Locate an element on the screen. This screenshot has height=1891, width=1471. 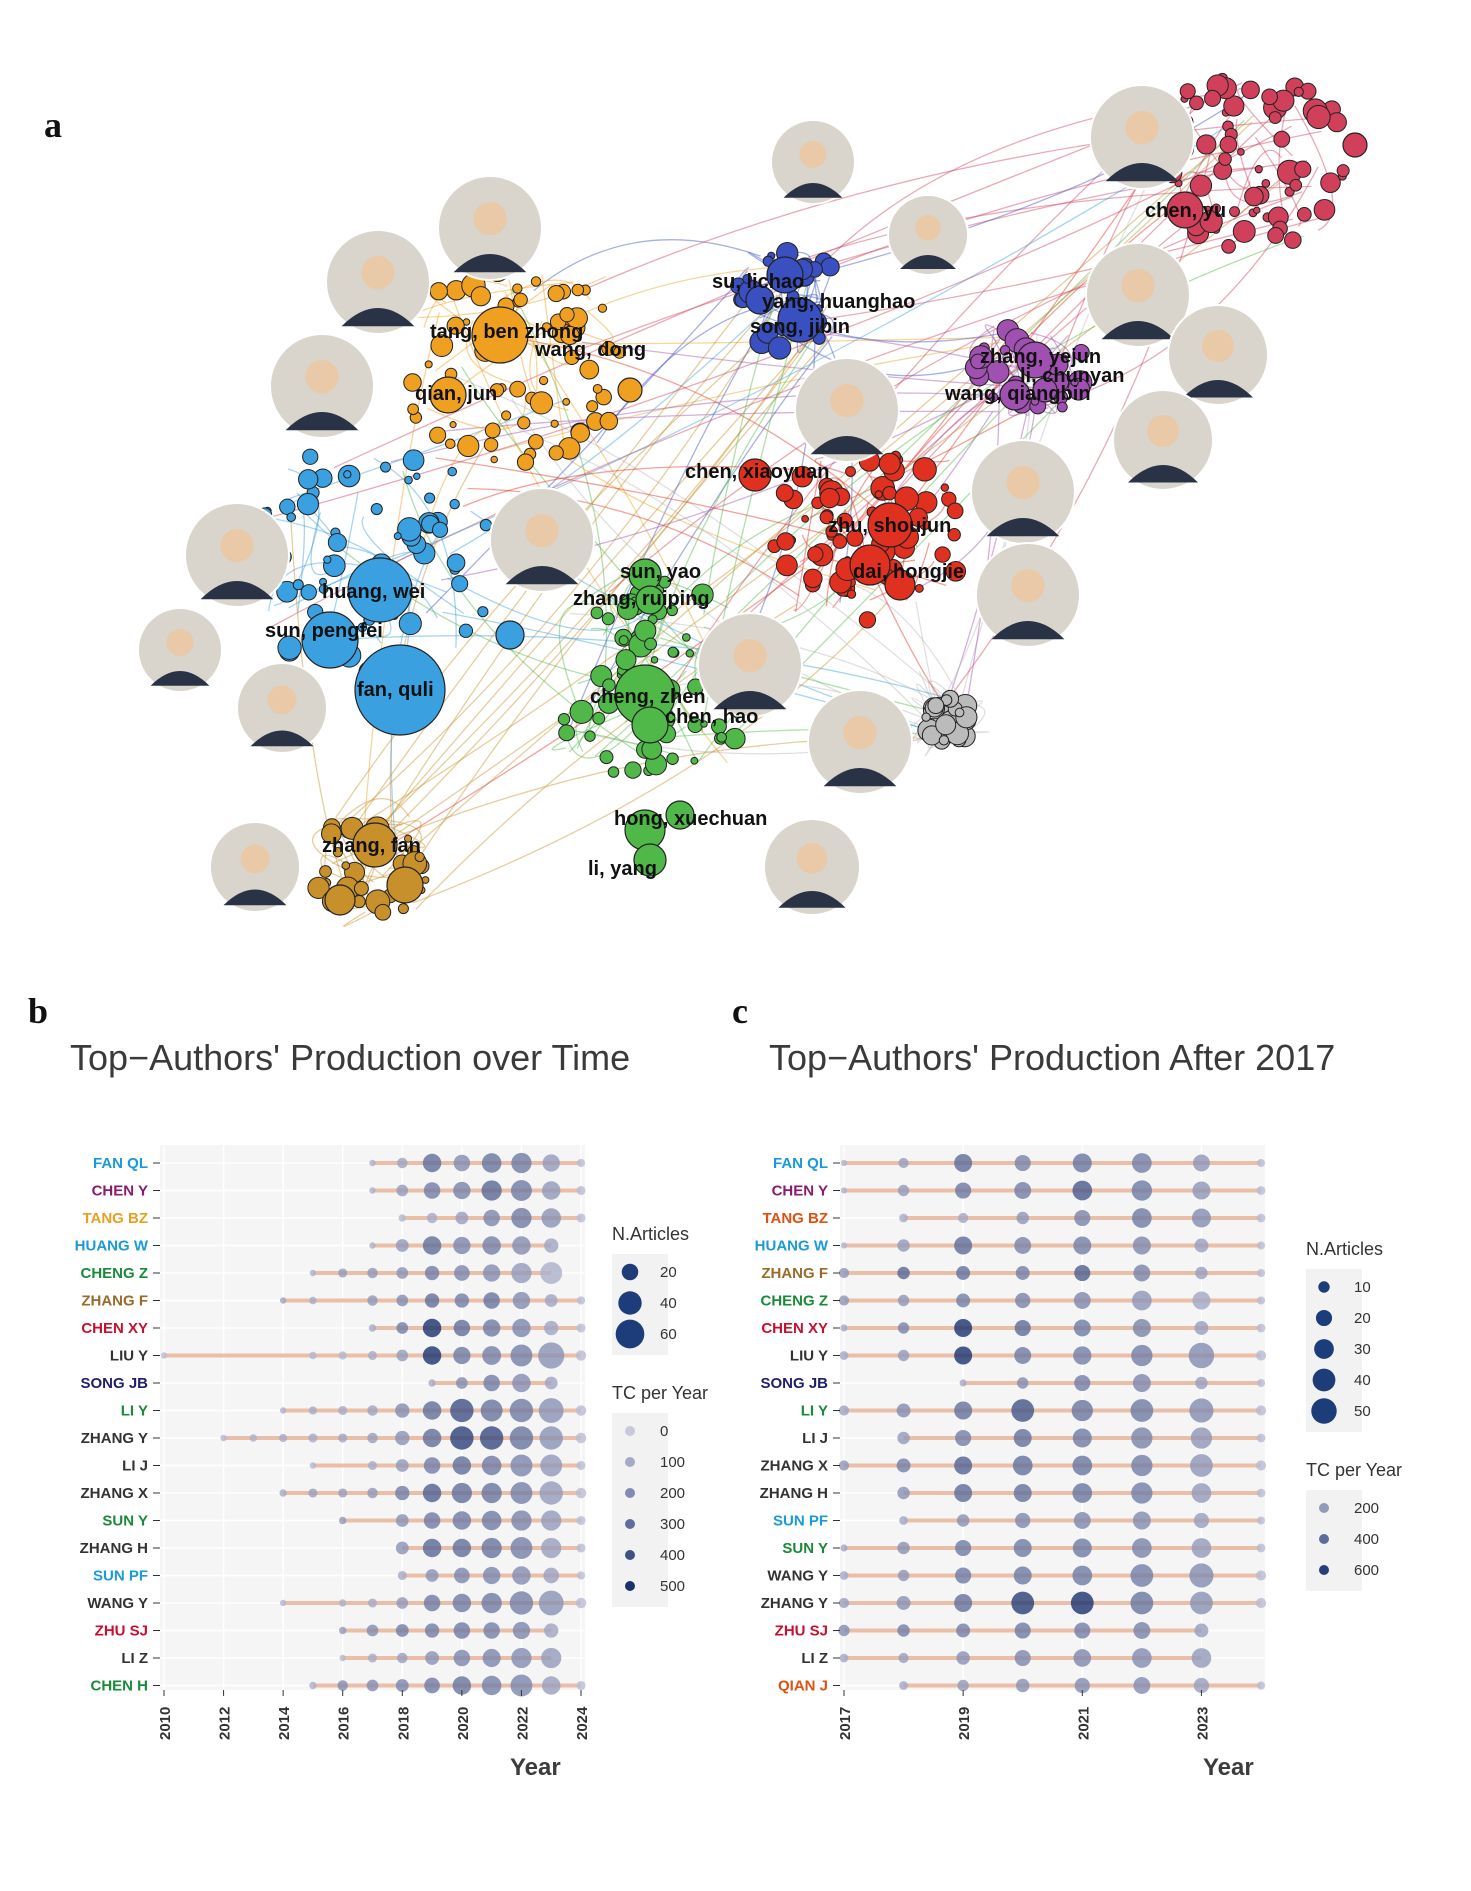
network-node-label: dai, hongjie is located at coordinates (908, 572).